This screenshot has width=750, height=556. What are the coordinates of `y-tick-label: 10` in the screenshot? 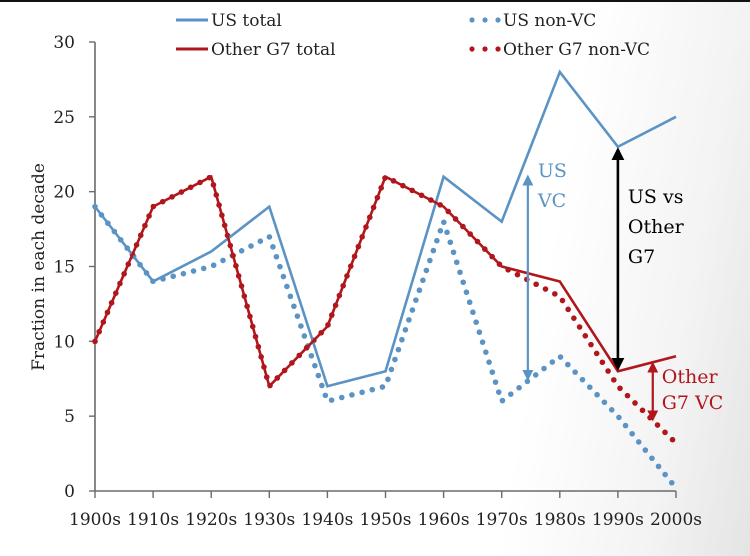 It's located at (64, 342).